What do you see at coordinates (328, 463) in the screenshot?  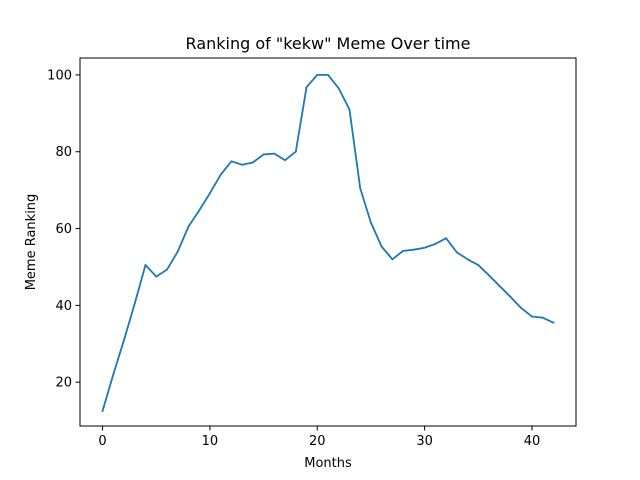 I see `x-axis-label: Months` at bounding box center [328, 463].